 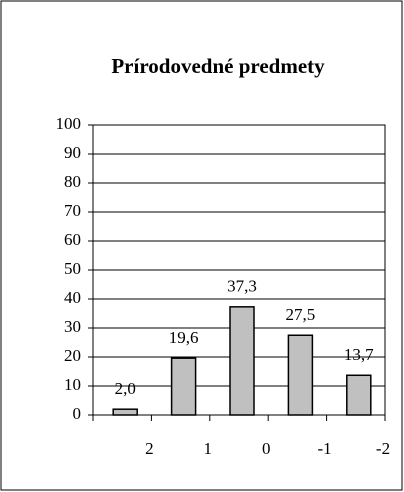 What do you see at coordinates (149, 448) in the screenshot?
I see `x-tick-label: 2` at bounding box center [149, 448].